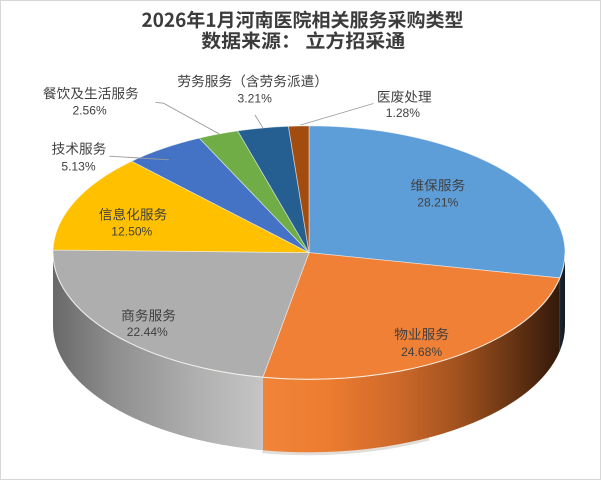 The width and height of the screenshot is (602, 487). I want to click on svg-text: 5.13%, so click(78, 167).